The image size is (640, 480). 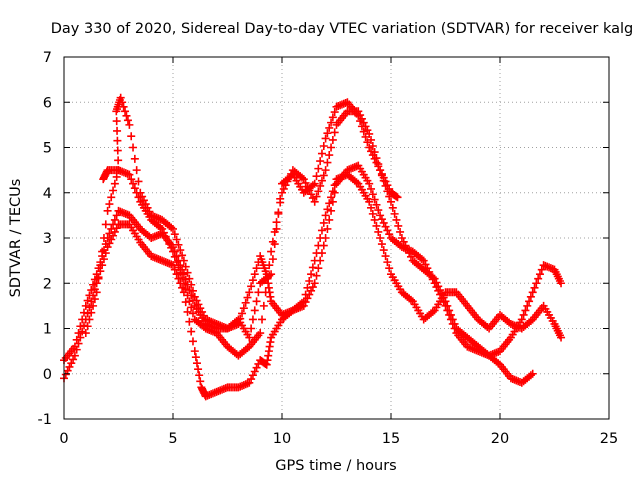 What do you see at coordinates (609, 439) in the screenshot?
I see `x-tick-label: 25` at bounding box center [609, 439].